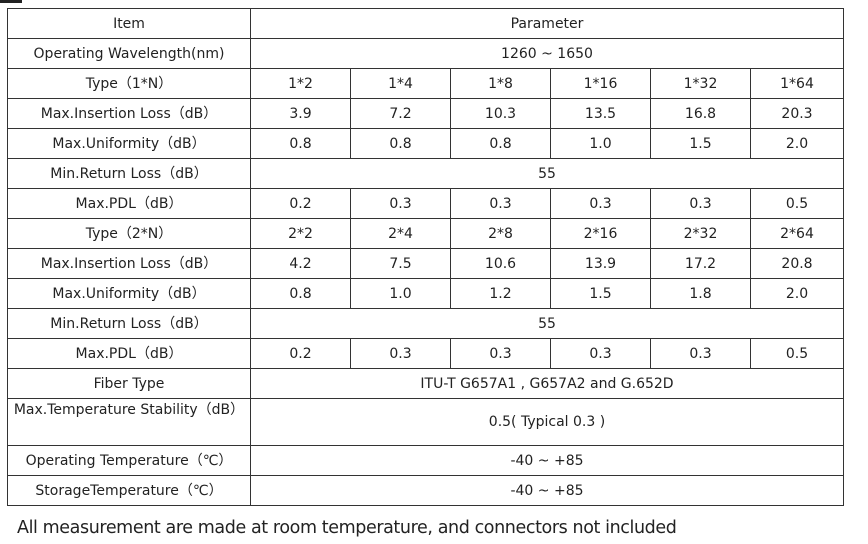  I want to click on row-label: Max.Temperature Stability（dB）, so click(129, 422).